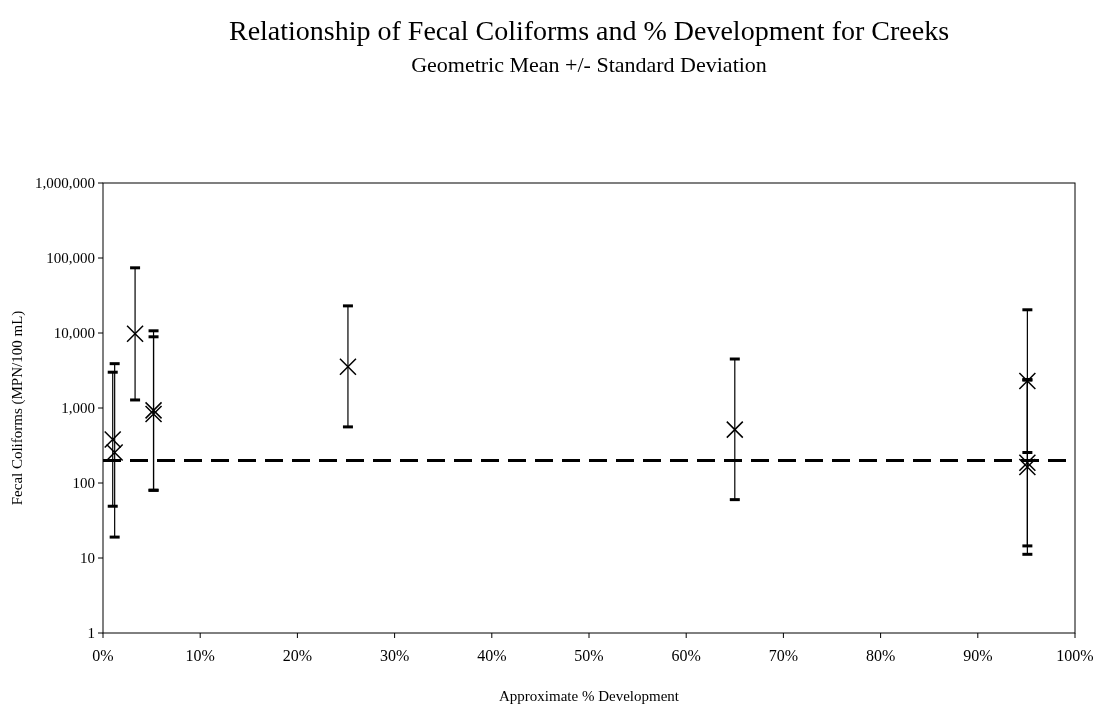  What do you see at coordinates (70, 258) in the screenshot?
I see `y-tick-label: 100,000` at bounding box center [70, 258].